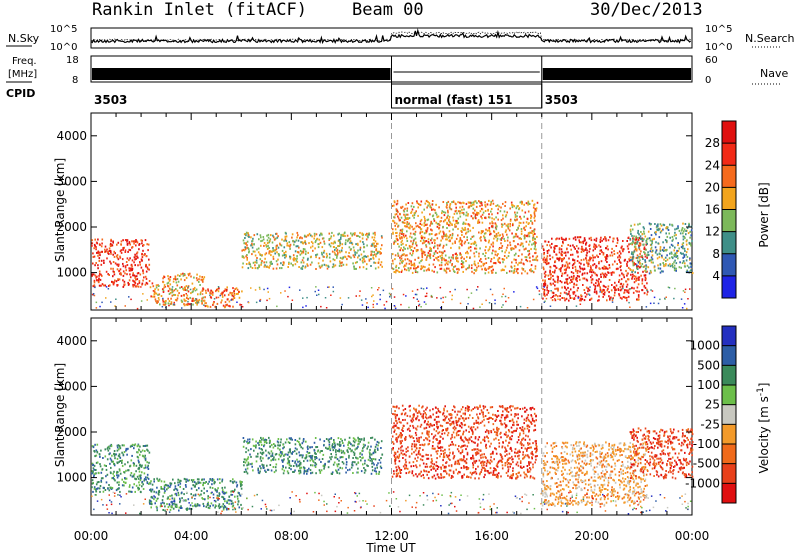  Describe the element at coordinates (71, 227) in the screenshot. I see `y-tick-label: 2000` at that location.